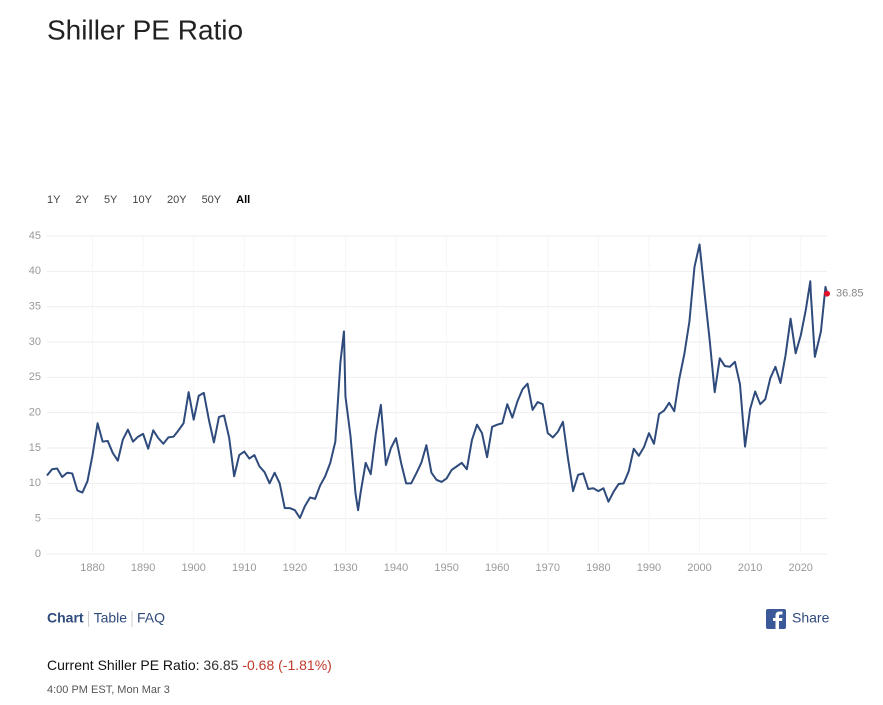 This screenshot has width=883, height=705. I want to click on range-button: All, so click(243, 200).